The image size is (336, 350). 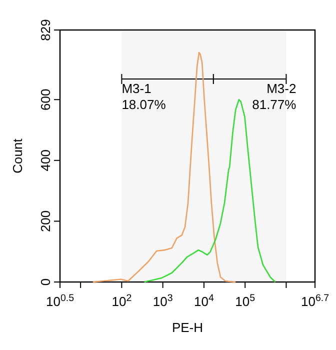 What do you see at coordinates (45, 282) in the screenshot?
I see `y-tick-label: 0` at bounding box center [45, 282].